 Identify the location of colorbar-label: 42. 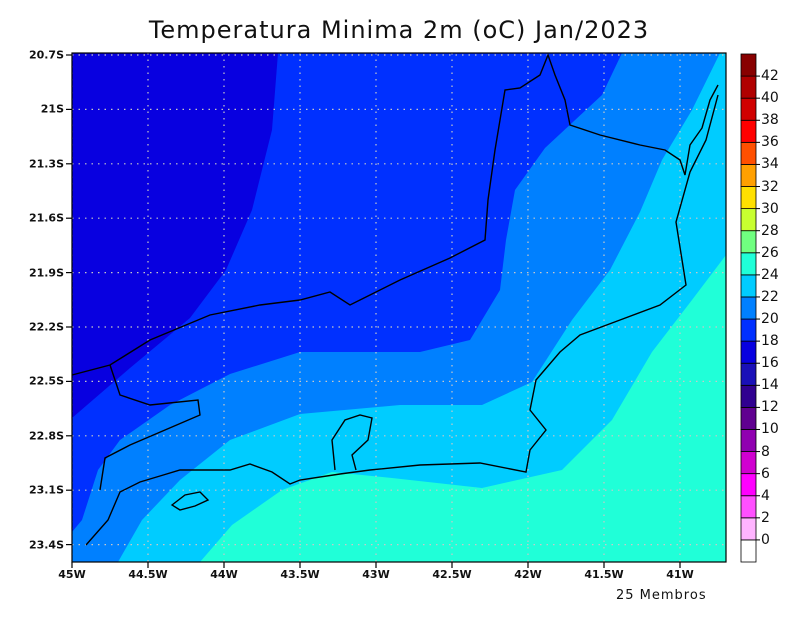
(770, 76).